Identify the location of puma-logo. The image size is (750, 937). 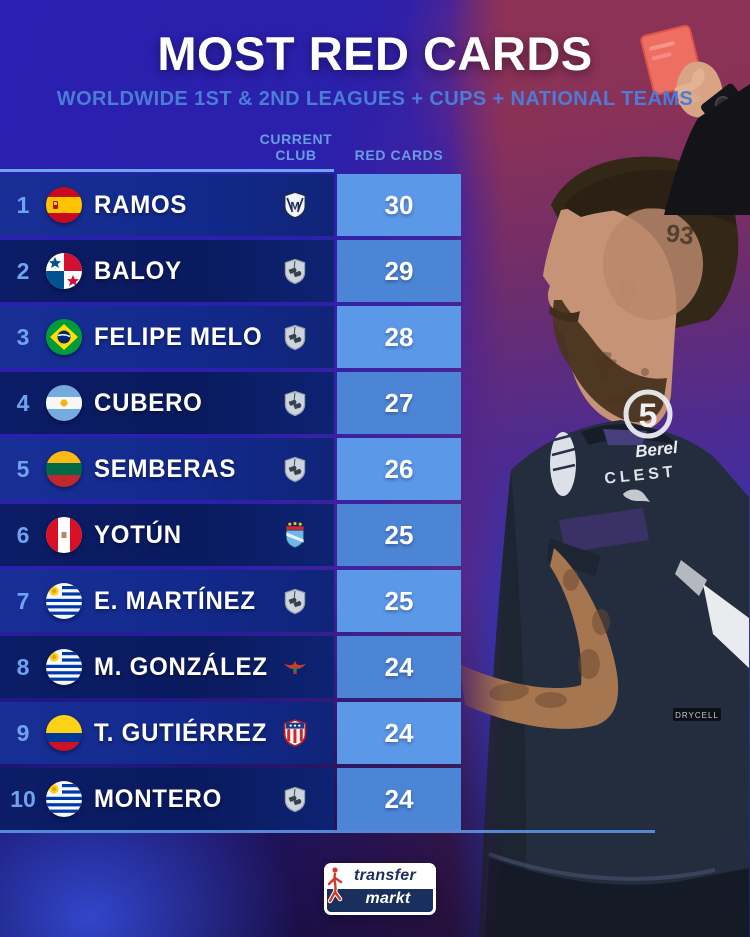
(636, 495).